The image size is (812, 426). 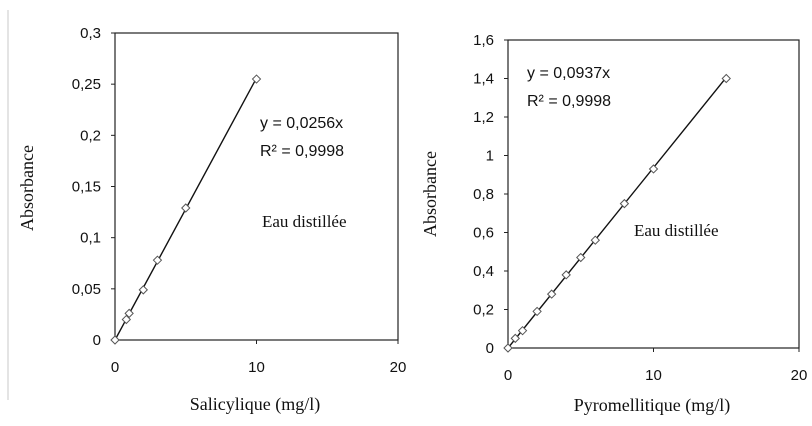 What do you see at coordinates (90, 33) in the screenshot?
I see `y-tick-label: 0,3` at bounding box center [90, 33].